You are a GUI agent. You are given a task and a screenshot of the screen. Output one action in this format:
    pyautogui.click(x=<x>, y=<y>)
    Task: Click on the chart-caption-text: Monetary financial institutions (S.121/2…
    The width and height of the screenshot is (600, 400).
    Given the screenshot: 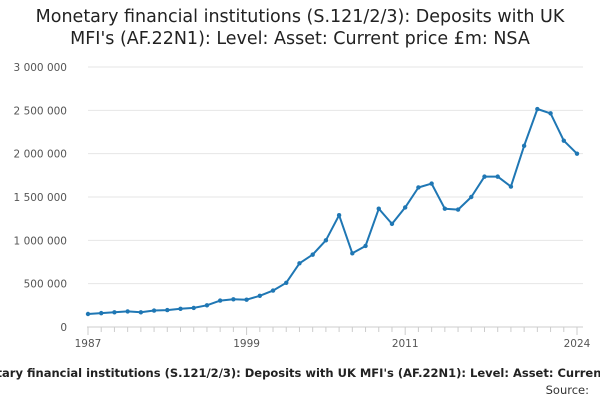 What is the action you would take?
    pyautogui.click(x=300, y=373)
    